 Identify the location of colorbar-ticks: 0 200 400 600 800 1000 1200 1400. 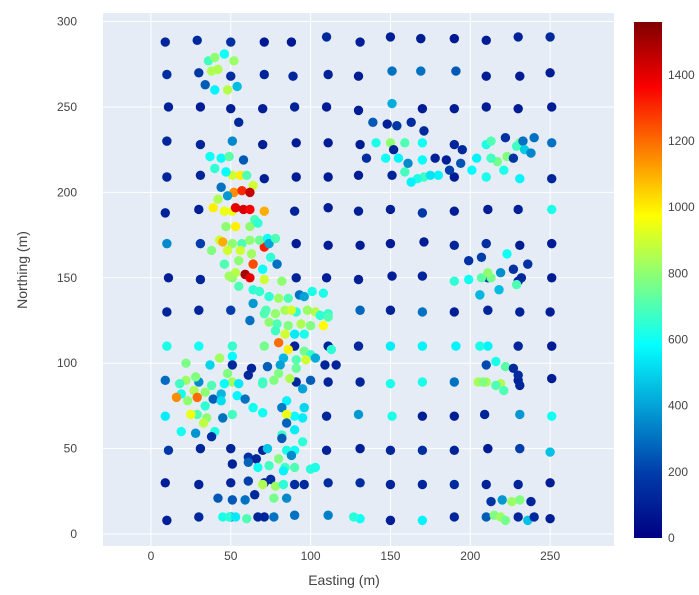
(681, 306).